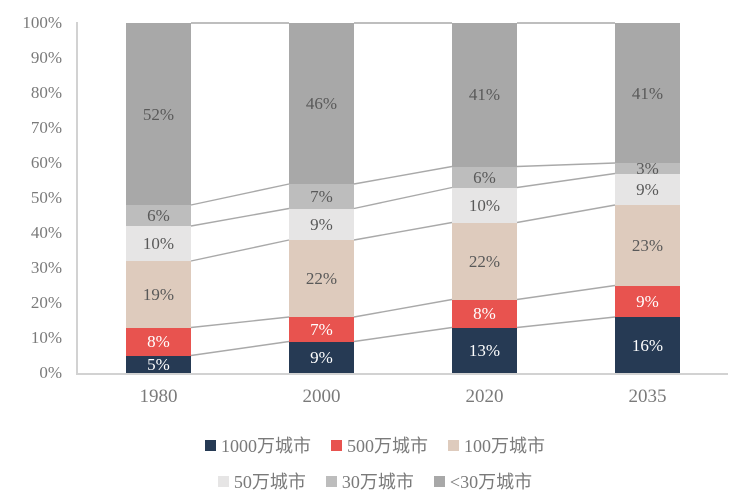 The image size is (750, 503). I want to click on y-tick-label: 60%, so click(46, 162).